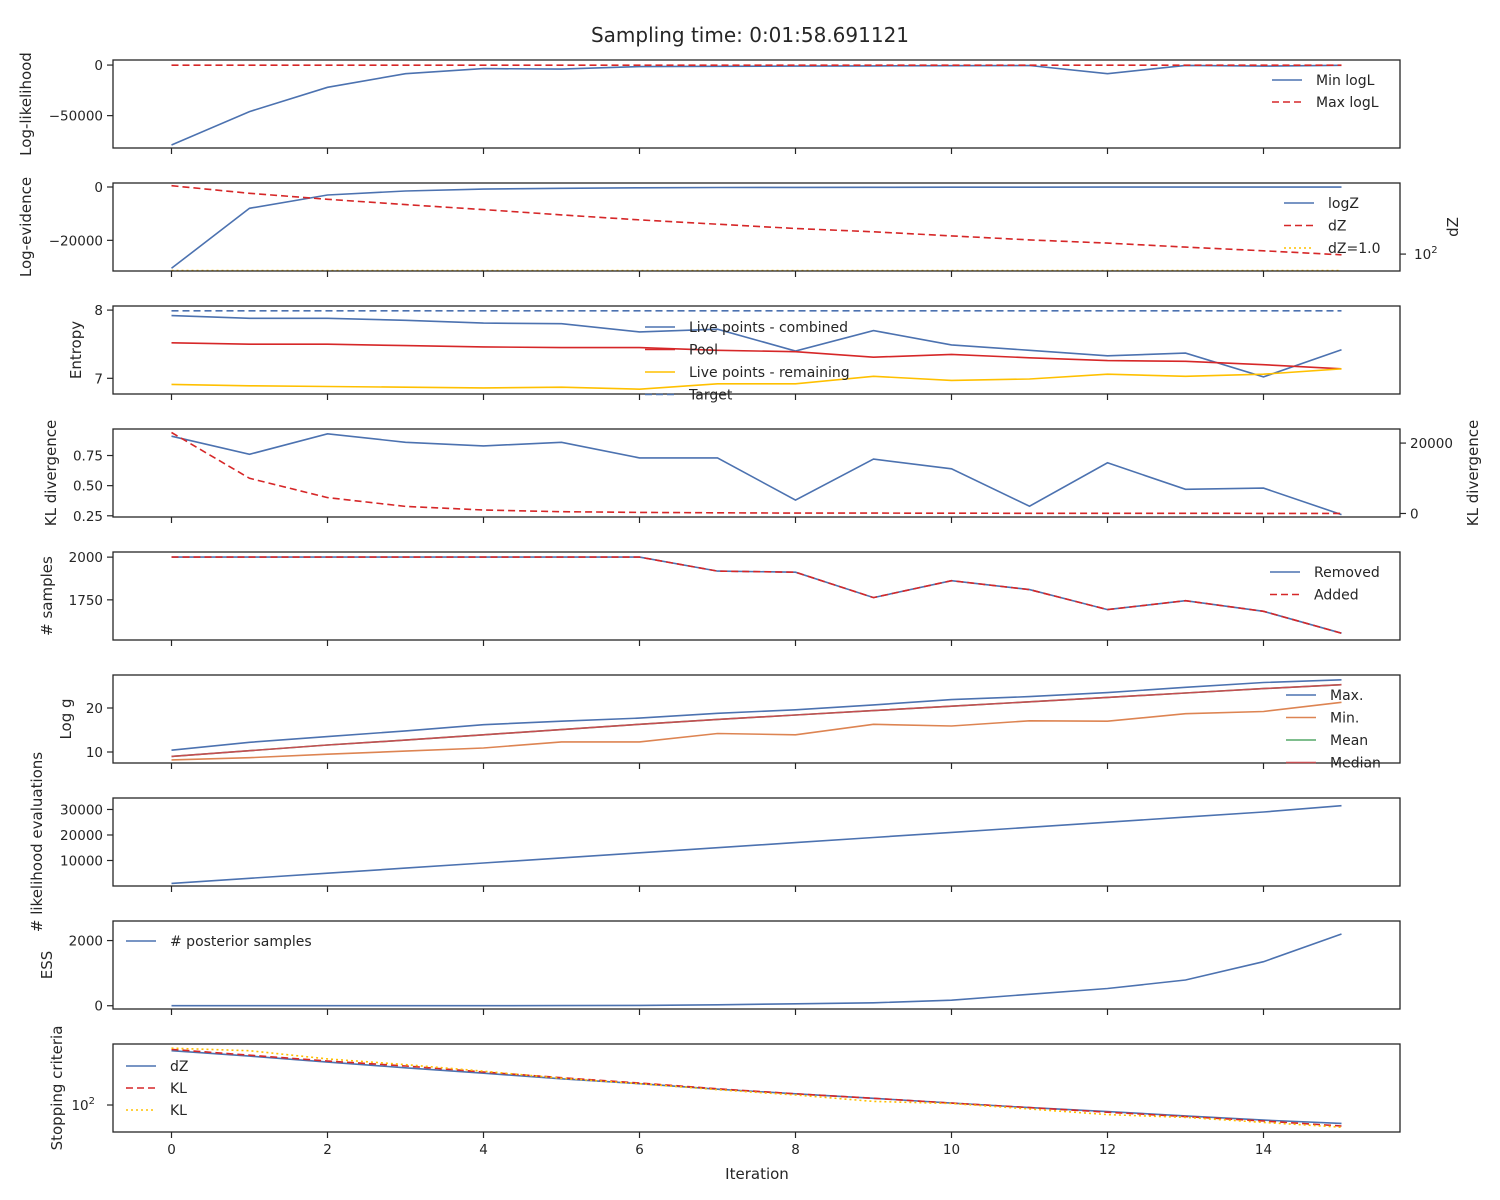 The width and height of the screenshot is (1500, 1200). What do you see at coordinates (1422, 255) in the screenshot?
I see `right-y-tick-base: 10` at bounding box center [1422, 255].